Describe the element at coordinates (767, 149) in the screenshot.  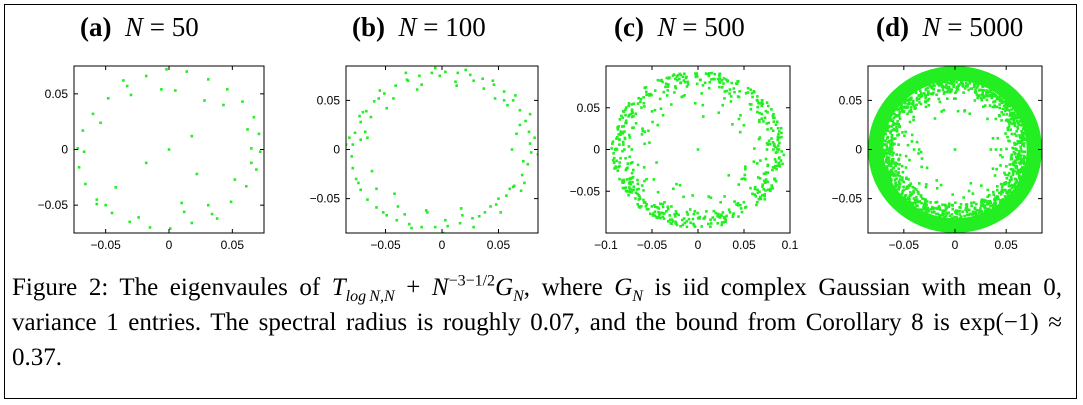
I see `data-point-c` at that location.